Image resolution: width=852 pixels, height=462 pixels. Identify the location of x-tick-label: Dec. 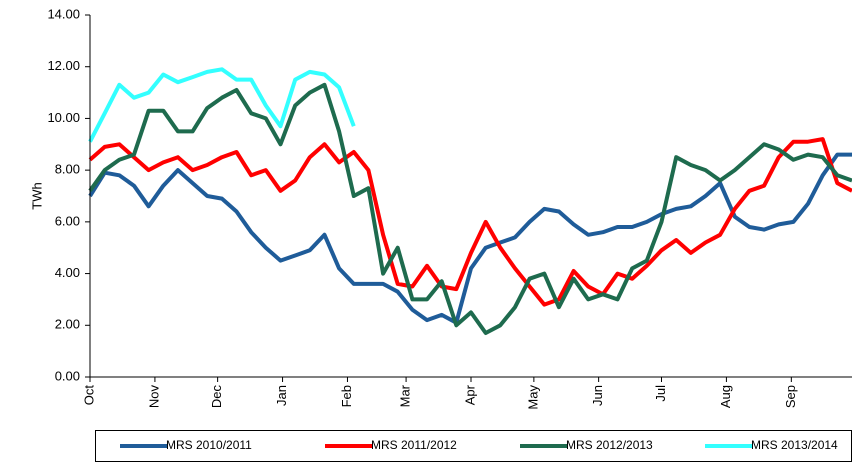
(216, 397).